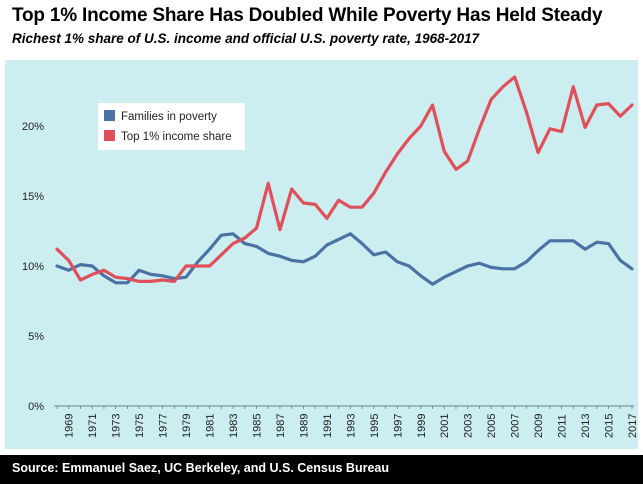 The height and width of the screenshot is (484, 643). I want to click on legend-box, so click(171, 126).